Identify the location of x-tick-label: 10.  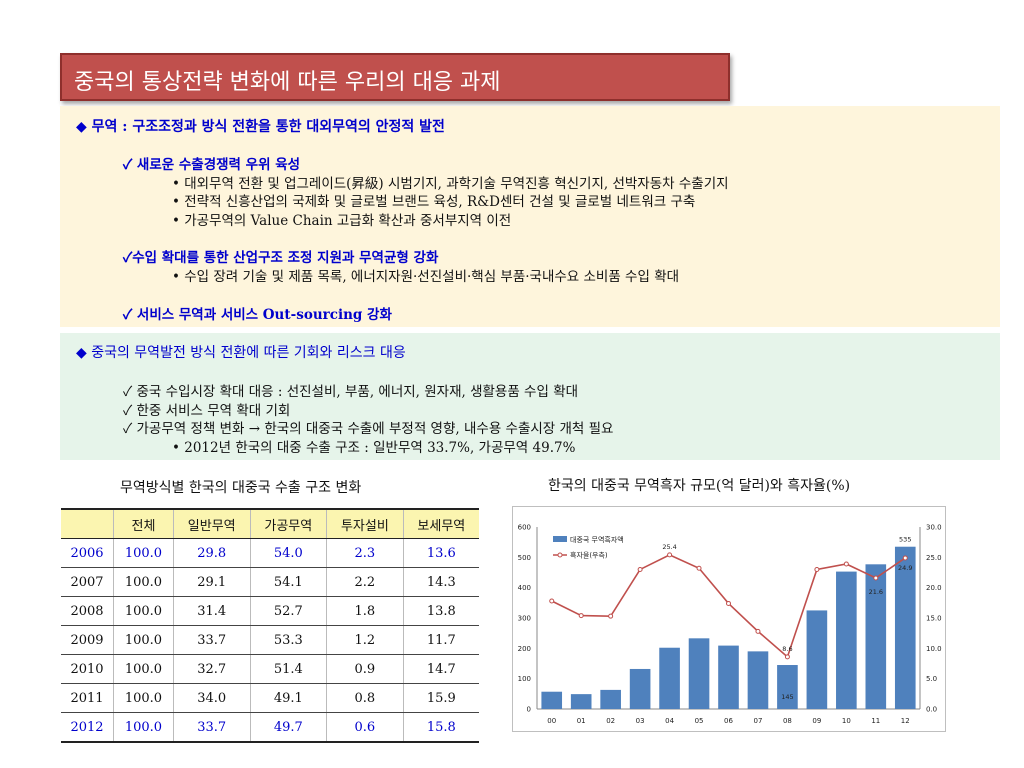
(846, 721).